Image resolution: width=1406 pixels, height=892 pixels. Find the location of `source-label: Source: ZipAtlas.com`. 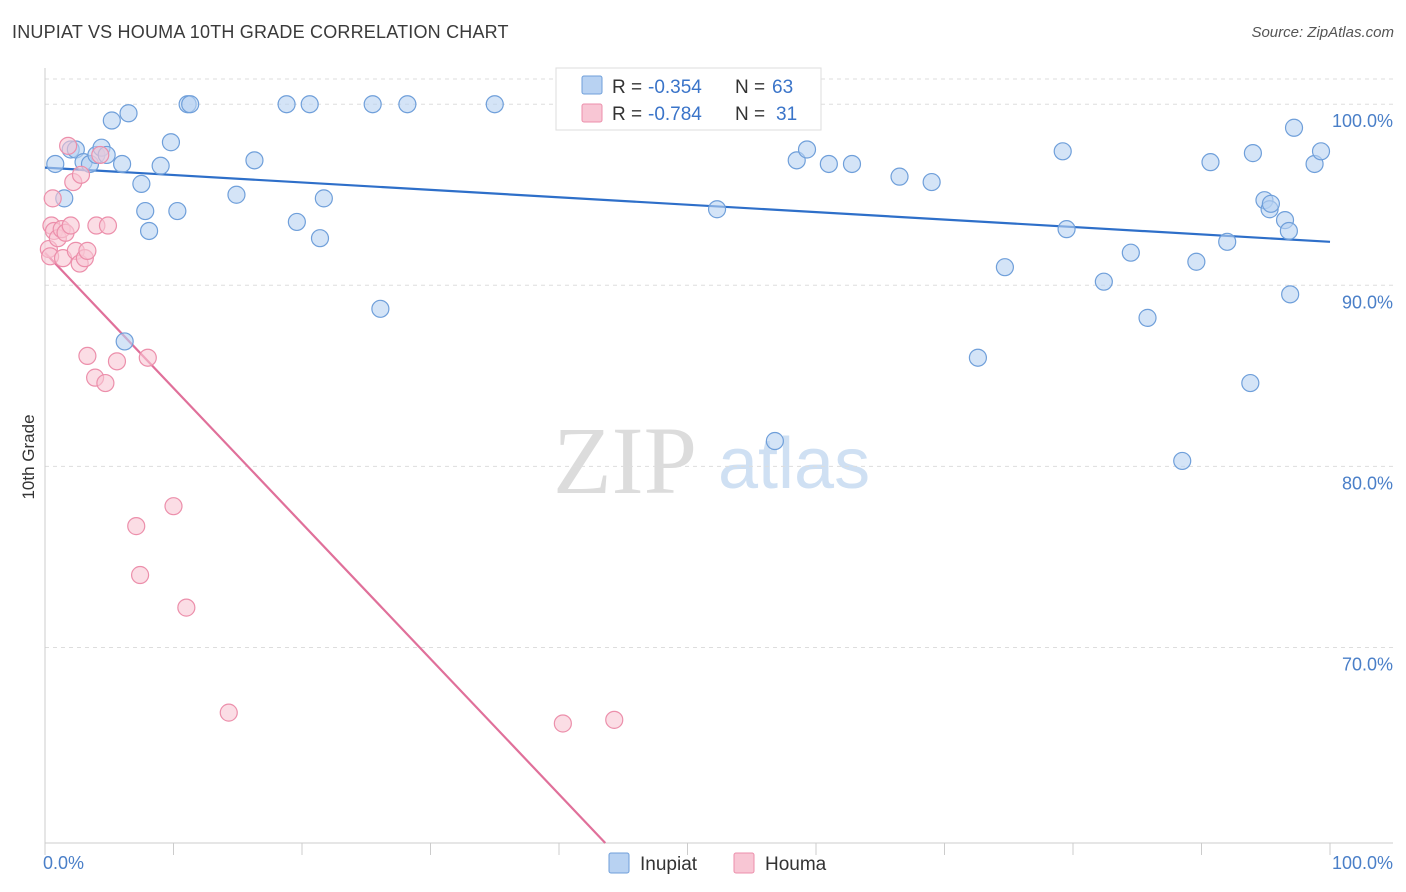

source-label: Source: ZipAtlas.com is located at coordinates (1322, 32).